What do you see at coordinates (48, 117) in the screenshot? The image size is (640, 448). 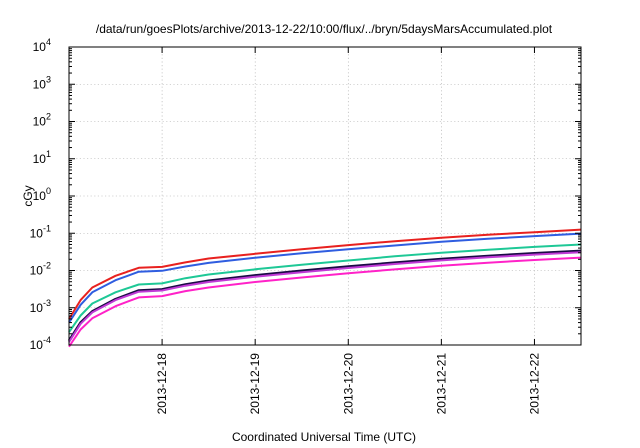 I see `y-tick-label-exponent: 2` at bounding box center [48, 117].